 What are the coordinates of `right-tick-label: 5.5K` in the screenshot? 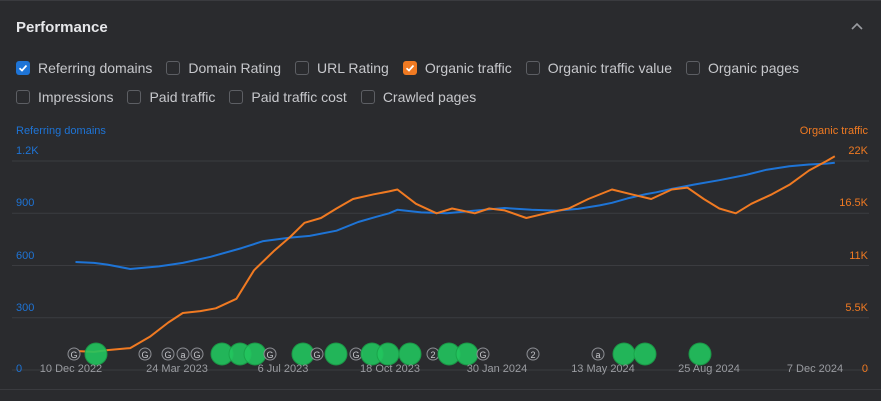 It's located at (856, 308).